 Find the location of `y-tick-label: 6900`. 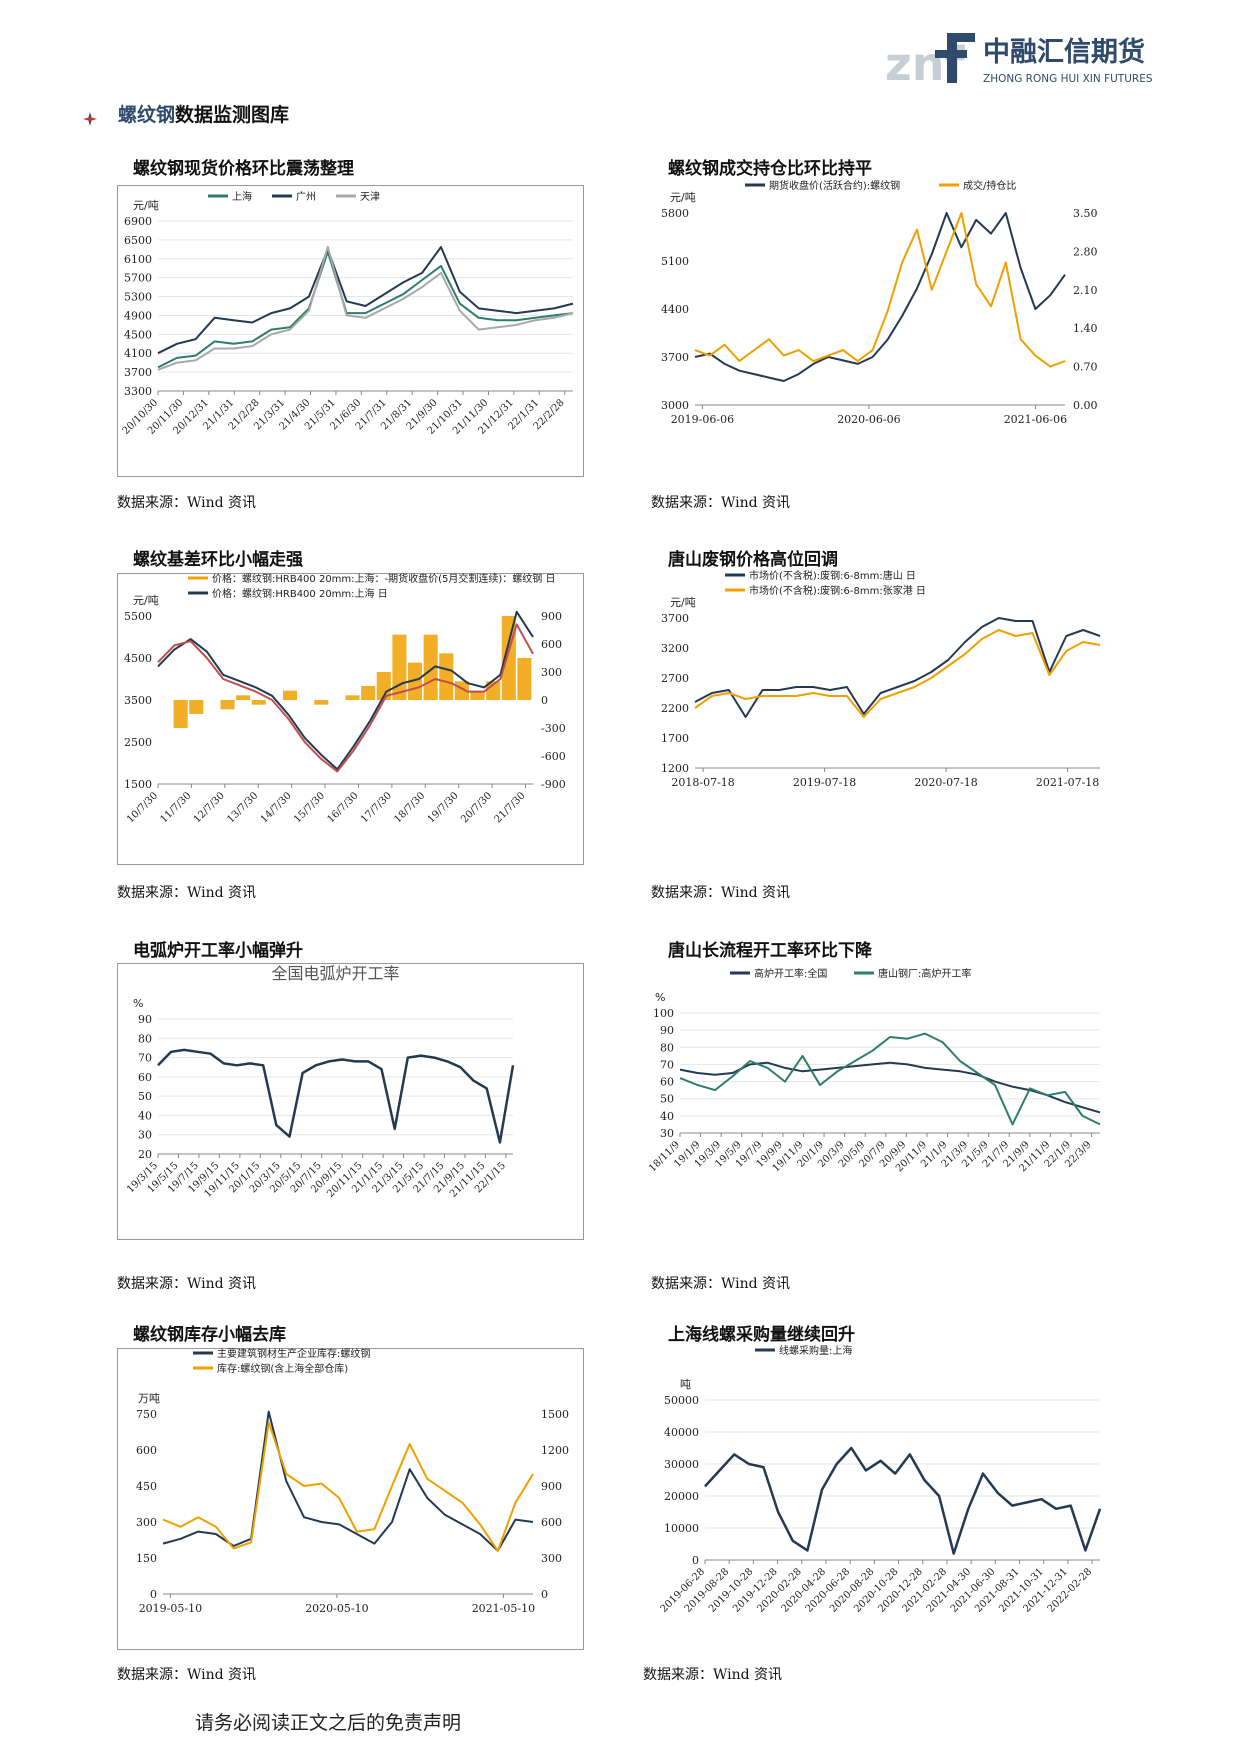

y-tick-label: 6900 is located at coordinates (138, 221).